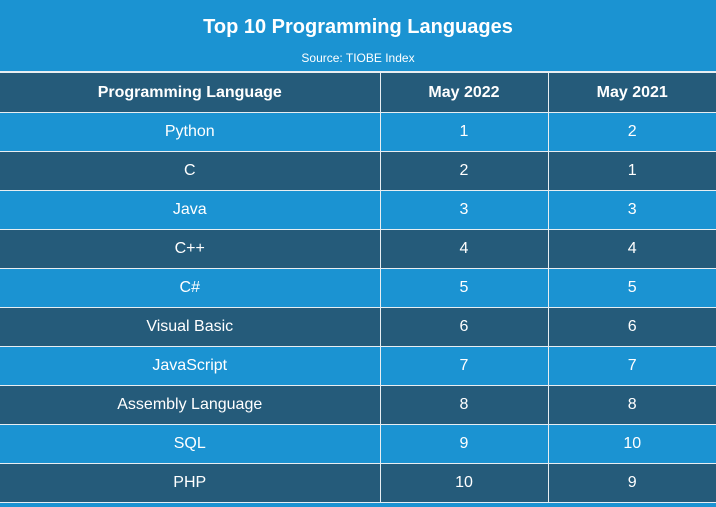 The height and width of the screenshot is (507, 716). What do you see at coordinates (464, 171) in the screenshot?
I see `cell-may-2022: 2` at bounding box center [464, 171].